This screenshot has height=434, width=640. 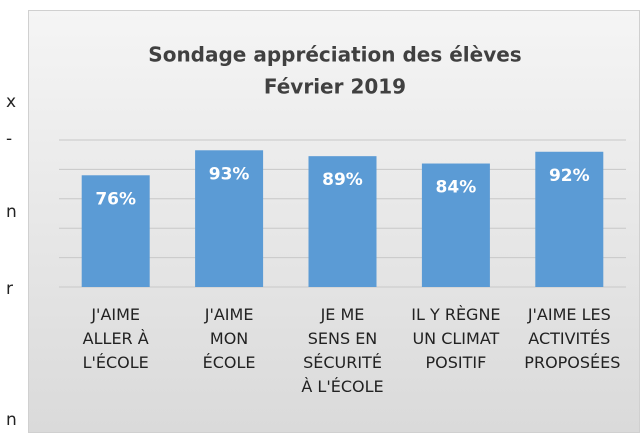 What do you see at coordinates (9, 139) in the screenshot?
I see `text-fragment: -` at bounding box center [9, 139].